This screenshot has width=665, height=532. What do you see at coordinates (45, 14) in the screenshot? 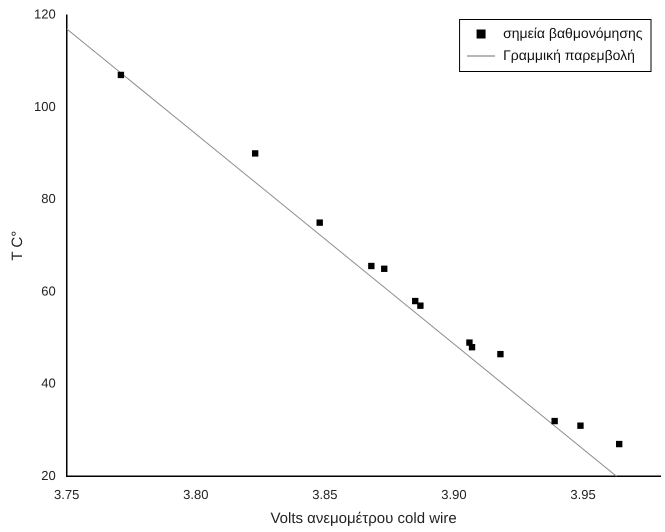
I see `y-tick-label: 120` at bounding box center [45, 14].